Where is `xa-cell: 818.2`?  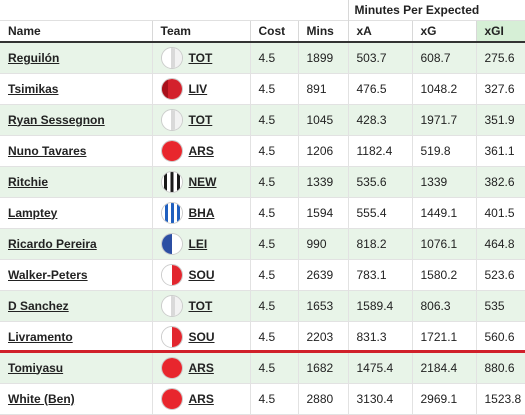
xa-cell: 818.2 is located at coordinates (379, 244).